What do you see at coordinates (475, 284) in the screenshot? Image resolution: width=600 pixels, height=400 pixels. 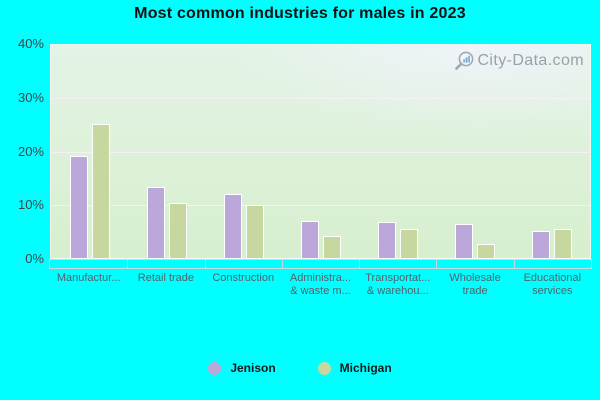 I see `x-axis-label: Wholesale trade` at bounding box center [475, 284].